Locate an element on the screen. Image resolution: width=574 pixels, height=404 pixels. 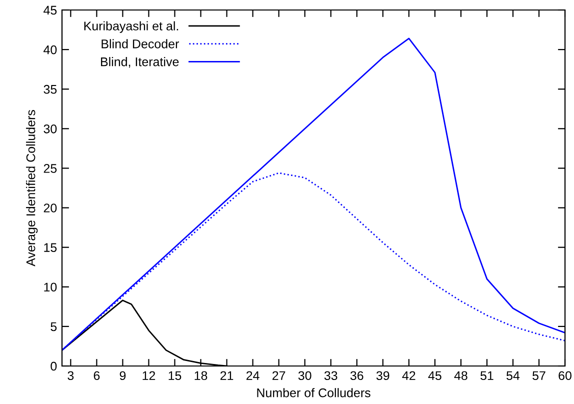
y-tick-label: 30 is located at coordinates (50, 129).